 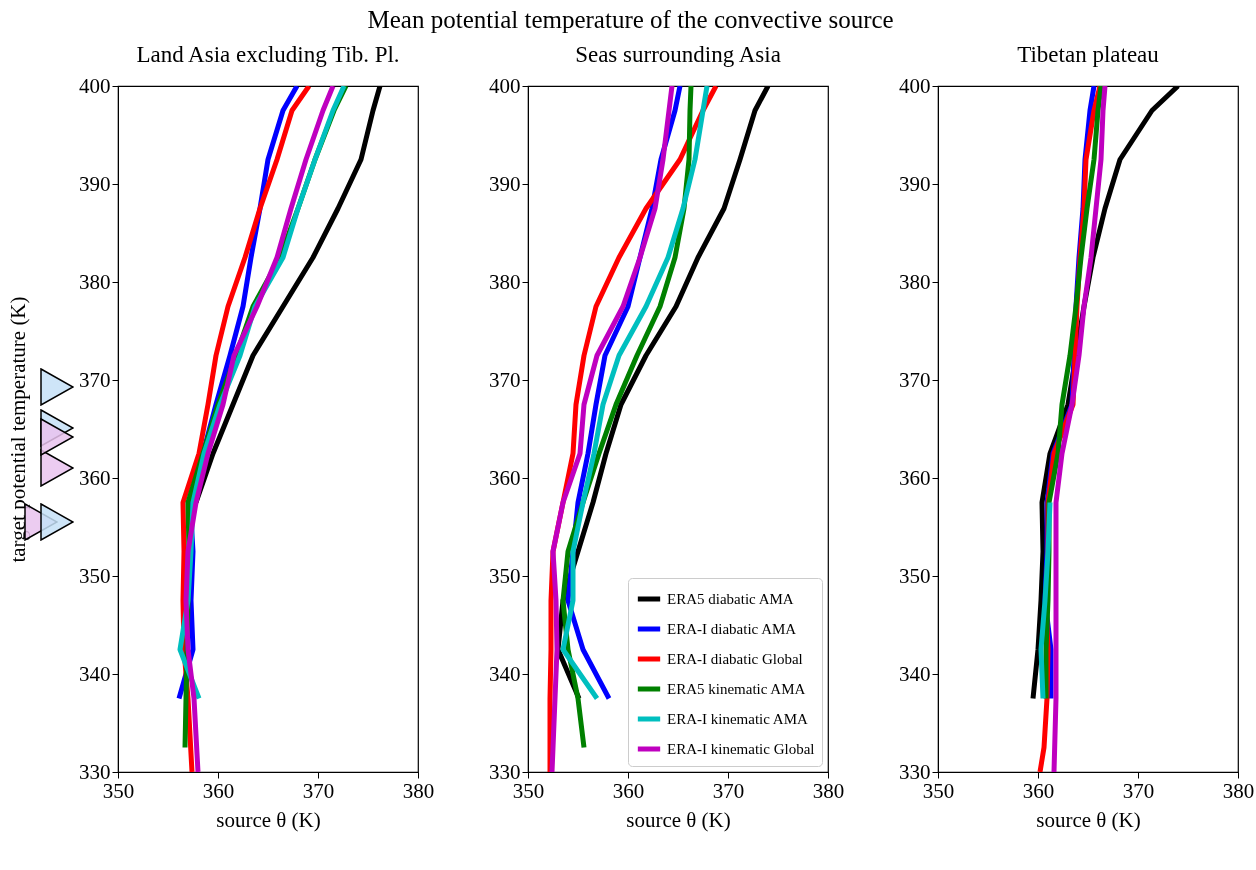 What do you see at coordinates (737, 719) in the screenshot?
I see `legend-label: ERA-I kinematic AMA` at bounding box center [737, 719].